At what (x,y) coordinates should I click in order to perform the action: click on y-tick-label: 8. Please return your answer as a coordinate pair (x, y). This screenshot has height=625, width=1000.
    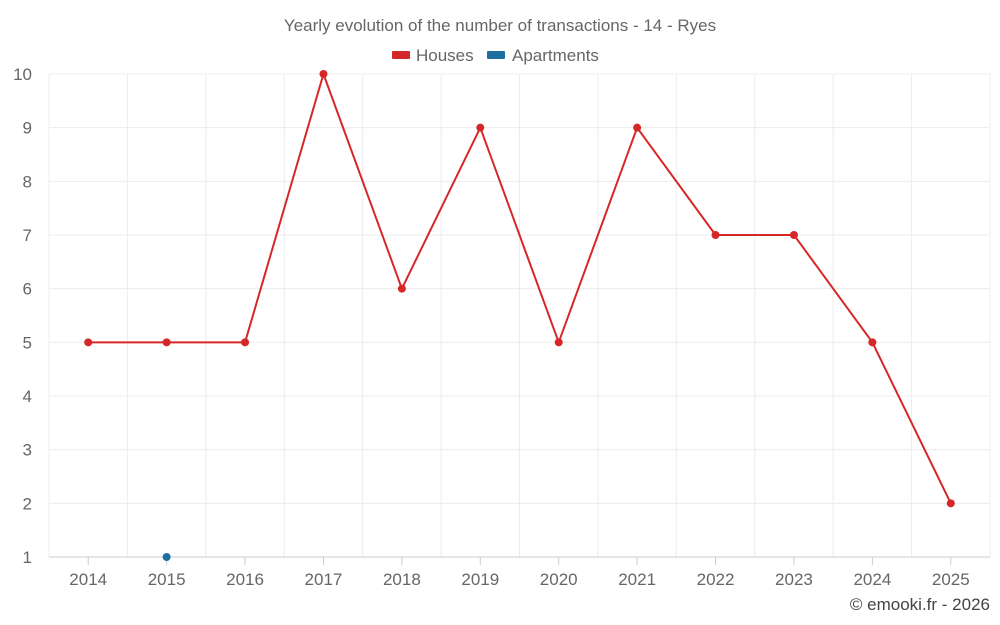
    Looking at the image, I should click on (27, 181).